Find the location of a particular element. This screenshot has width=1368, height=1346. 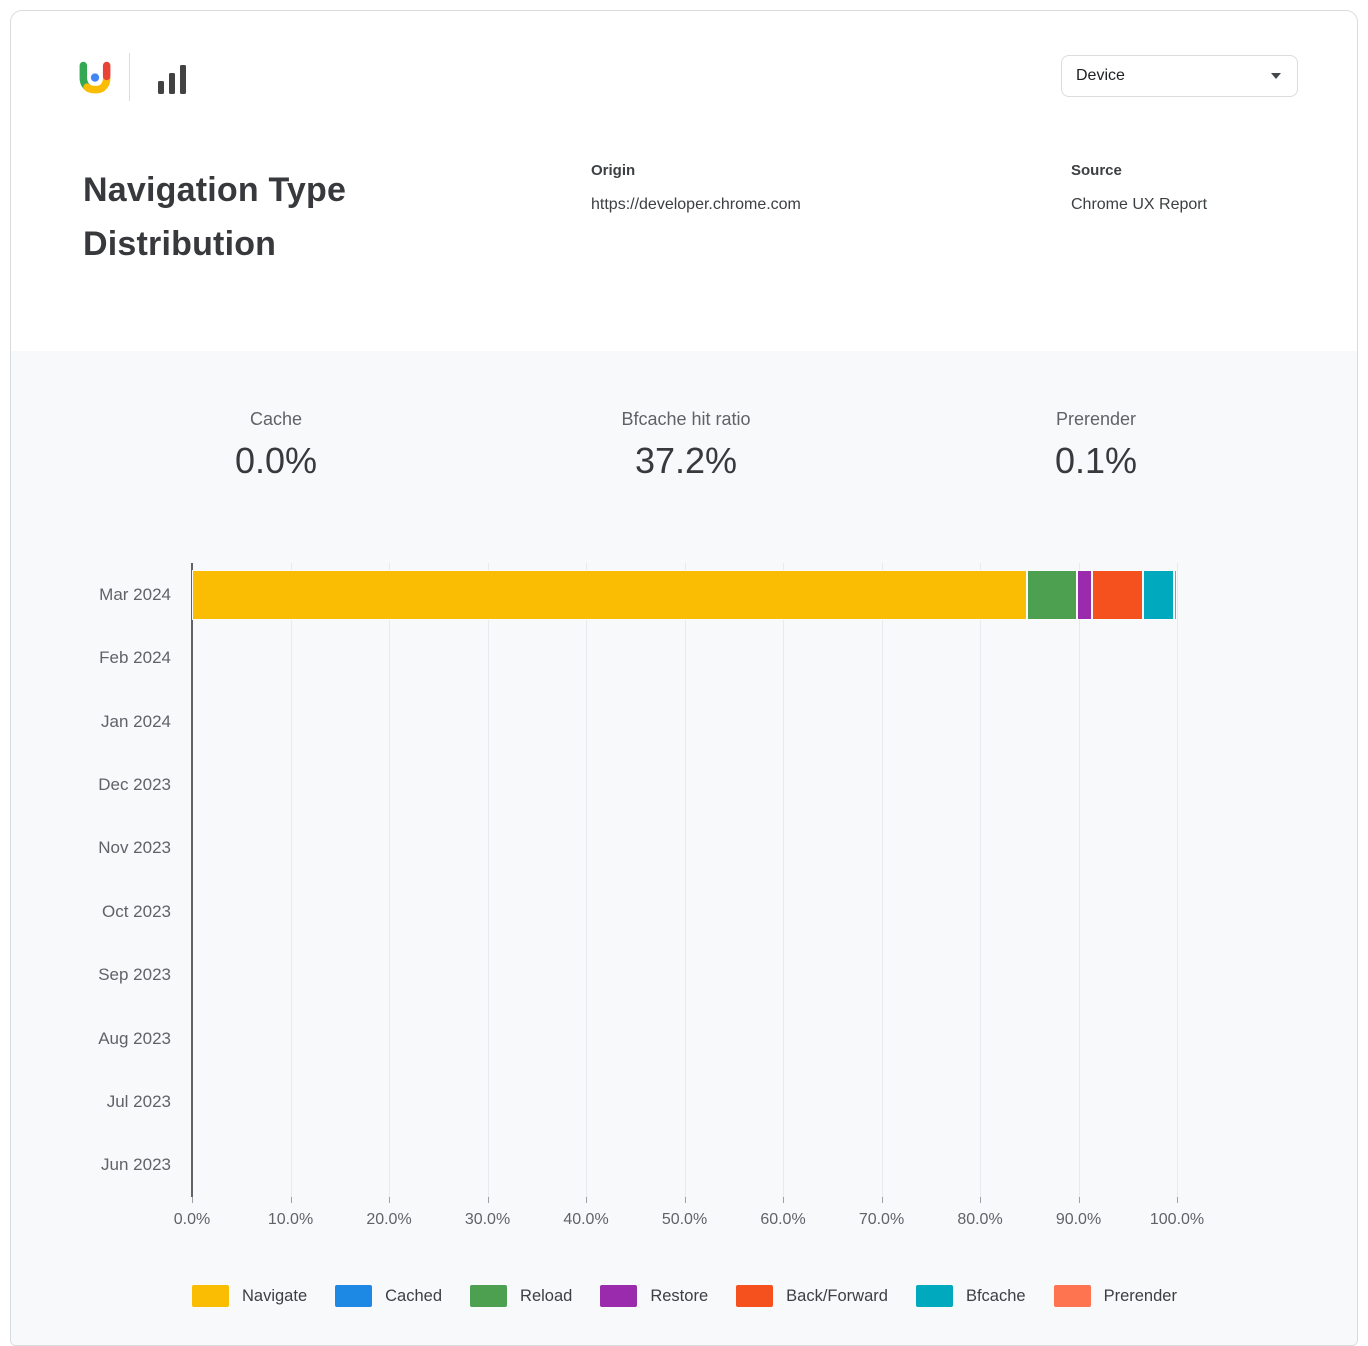

legend-swatch-restore is located at coordinates (619, 1296).